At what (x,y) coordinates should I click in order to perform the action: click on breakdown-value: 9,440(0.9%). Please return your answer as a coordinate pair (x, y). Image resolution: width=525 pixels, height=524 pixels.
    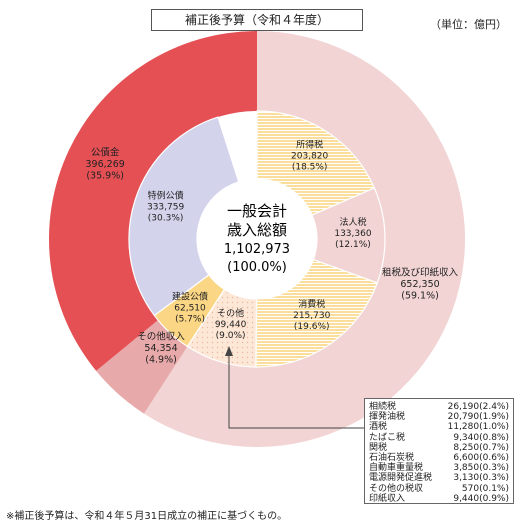
    Looking at the image, I should click on (481, 498).